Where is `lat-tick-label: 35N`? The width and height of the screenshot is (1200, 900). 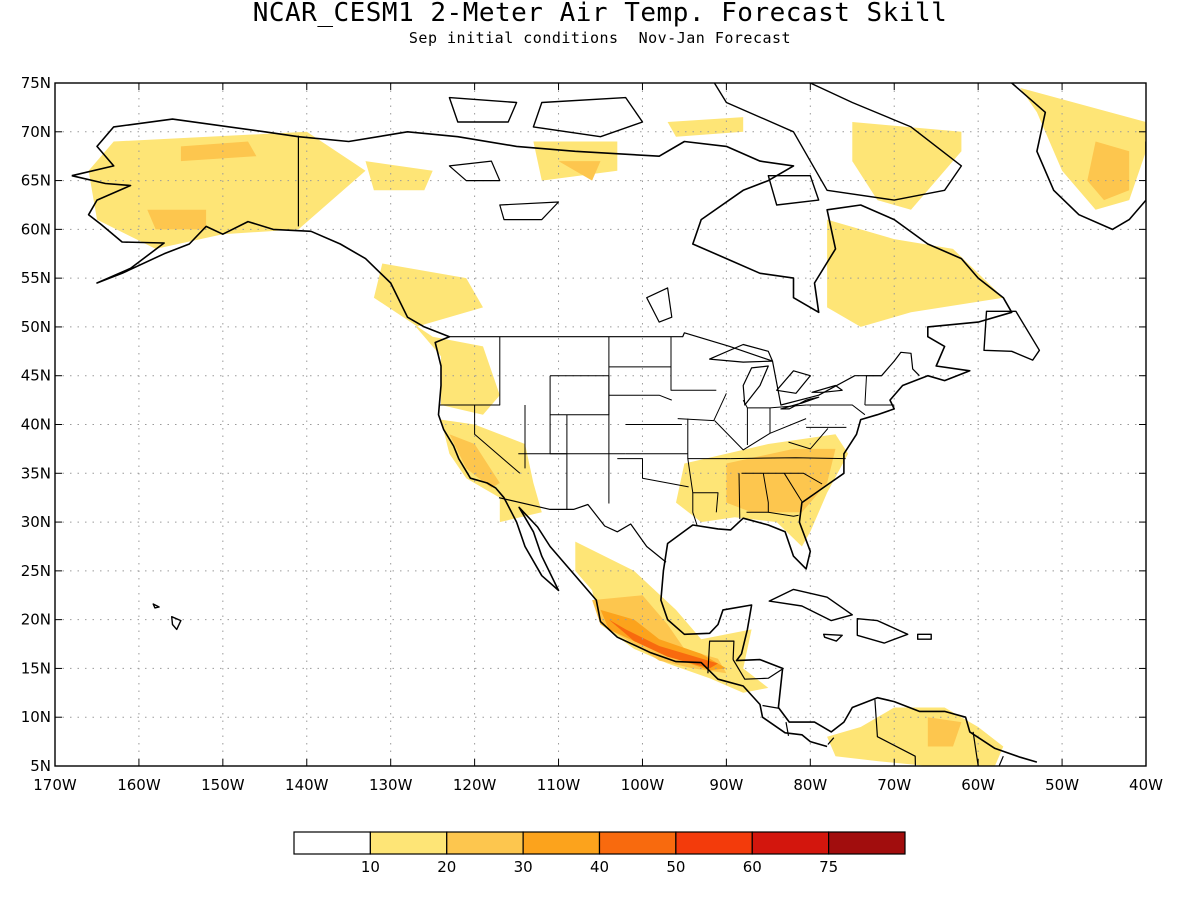
lat-tick-label: 35N is located at coordinates (36, 473).